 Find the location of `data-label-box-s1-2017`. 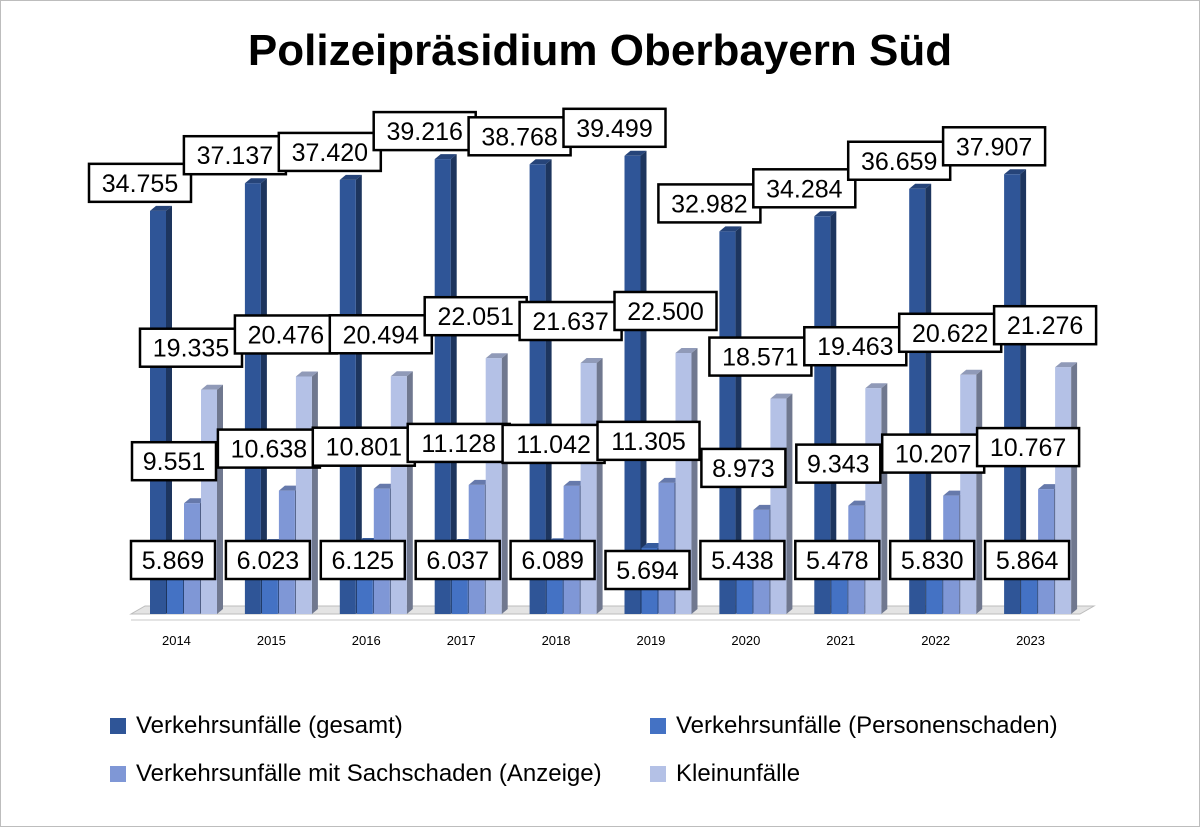

data-label-box-s1-2017 is located at coordinates (457, 560).